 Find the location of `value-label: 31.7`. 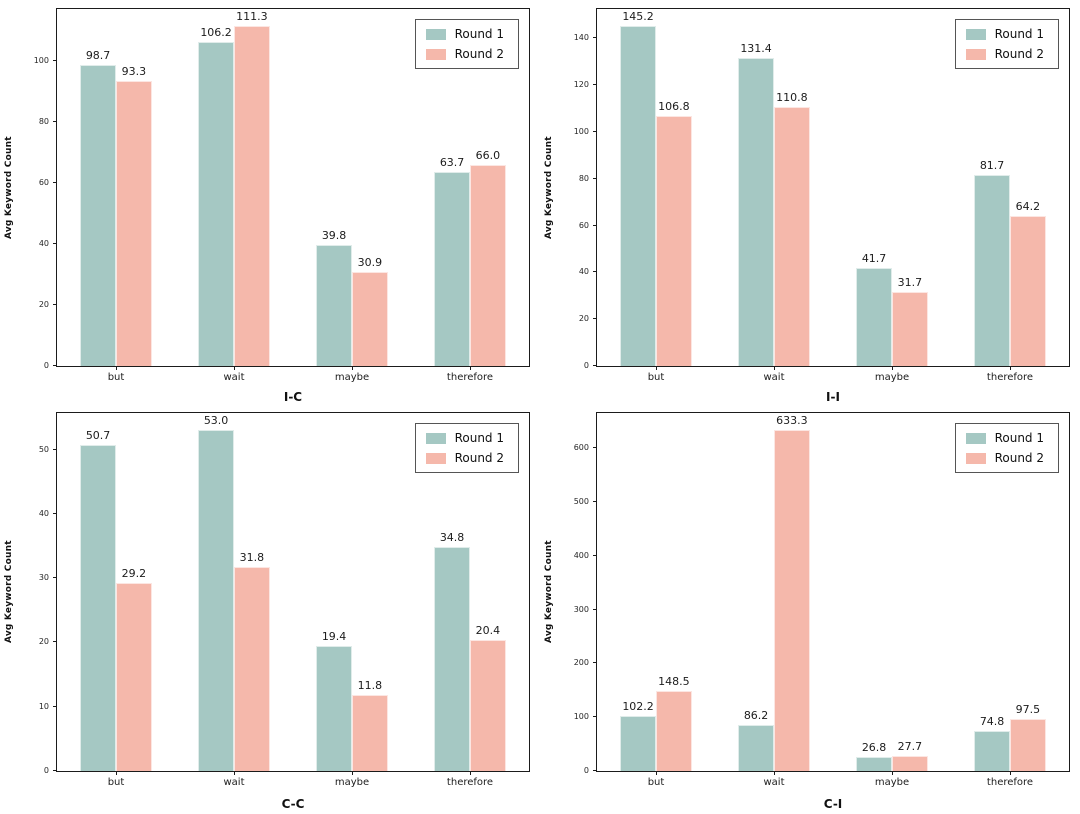

value-label: 31.7 is located at coordinates (910, 282).